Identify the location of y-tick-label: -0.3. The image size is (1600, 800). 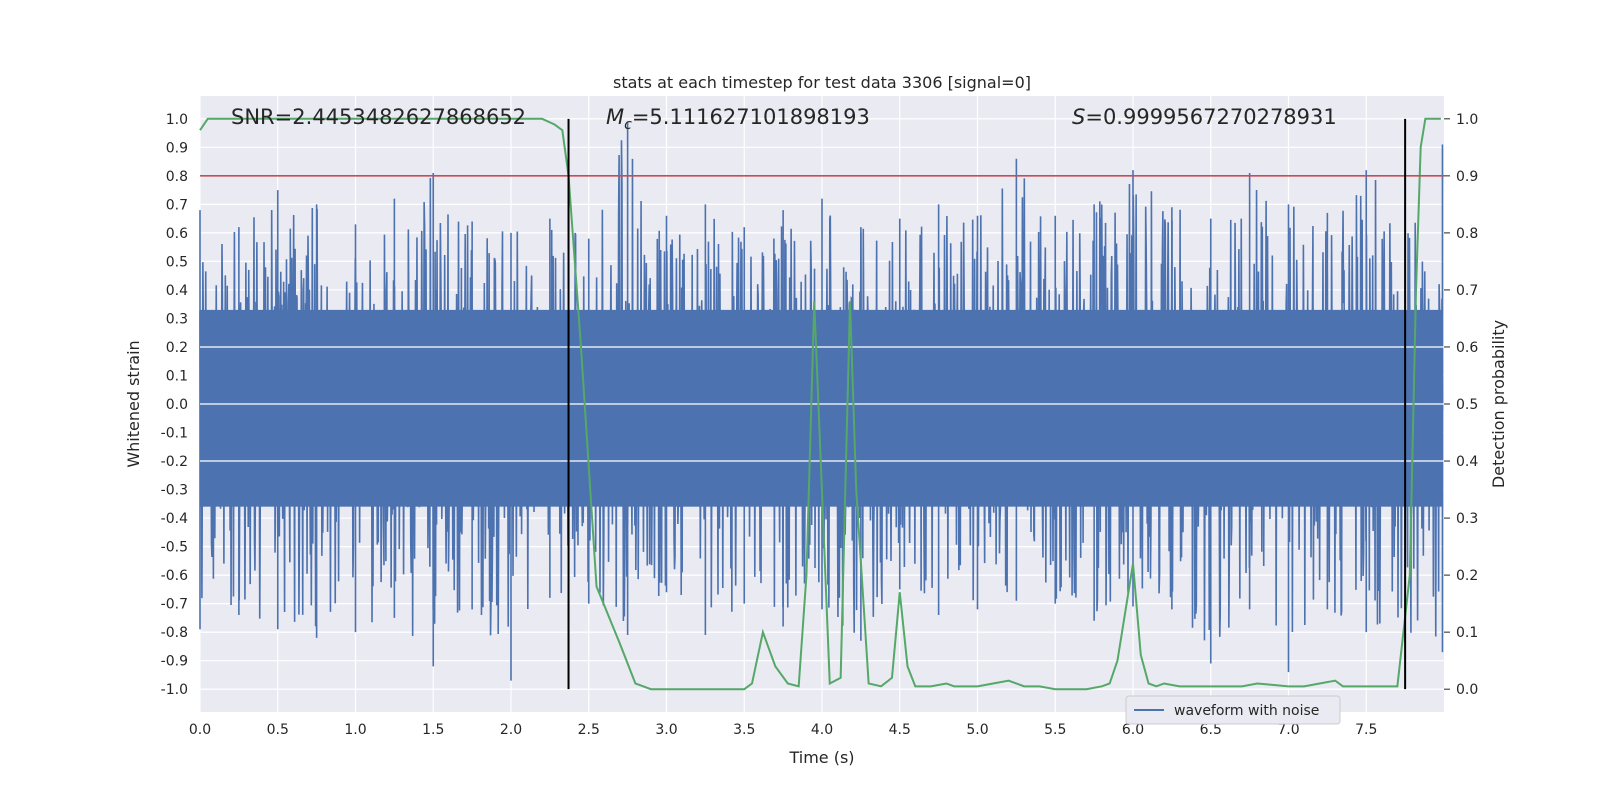
(174, 491).